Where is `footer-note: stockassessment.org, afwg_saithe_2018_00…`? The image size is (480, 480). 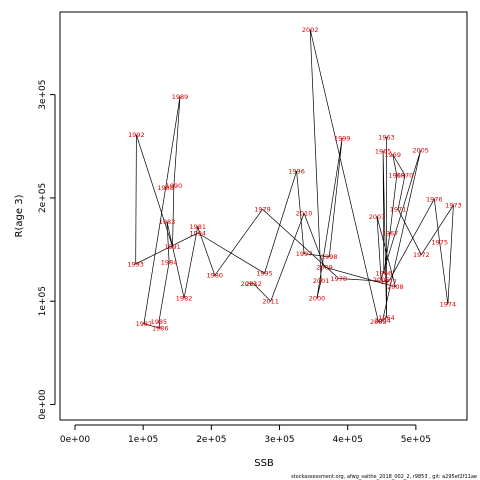 footer-note: stockassessment.org, afwg_saithe_2018_00… is located at coordinates (384, 477).